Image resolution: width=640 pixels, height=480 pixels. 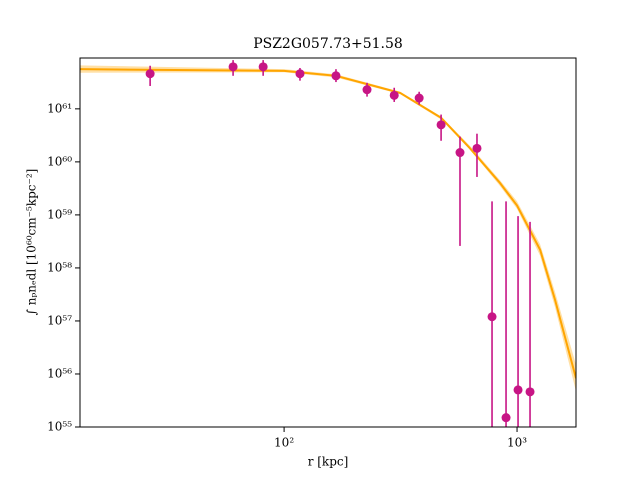 What do you see at coordinates (328, 462) in the screenshot?
I see `x-axis-label: r [kpc]` at bounding box center [328, 462].